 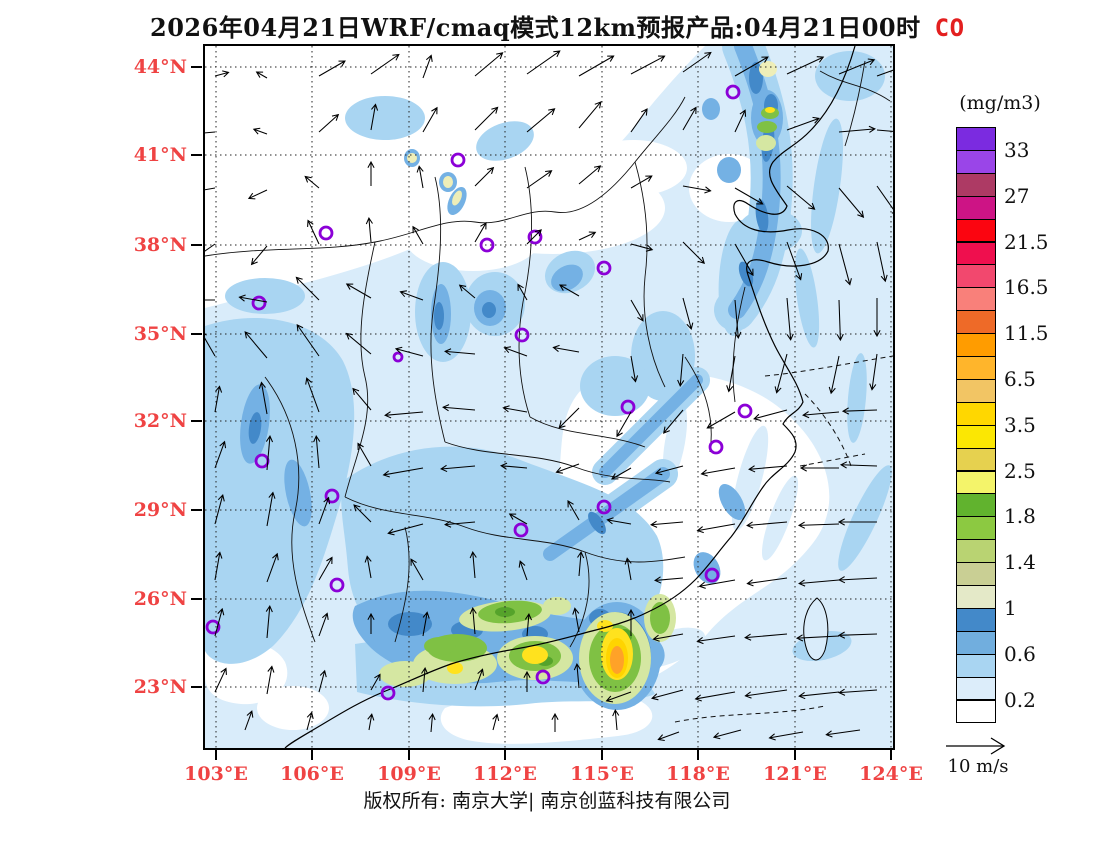 I want to click on lon-axis-label: 106°E, so click(x=312, y=774).